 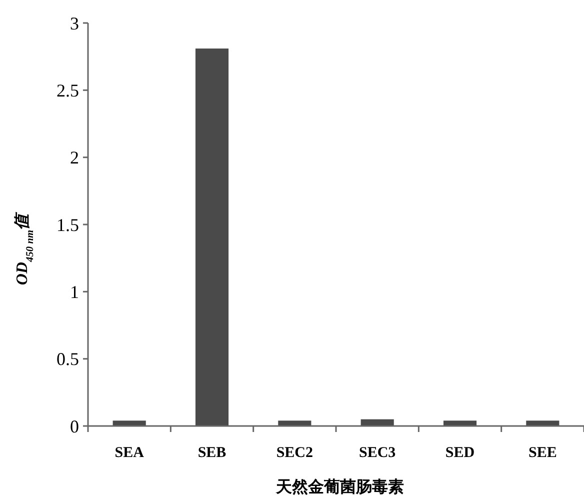 What do you see at coordinates (339, 487) in the screenshot?
I see `x-axis-title: 天然金葡菌肠毒素` at bounding box center [339, 487].